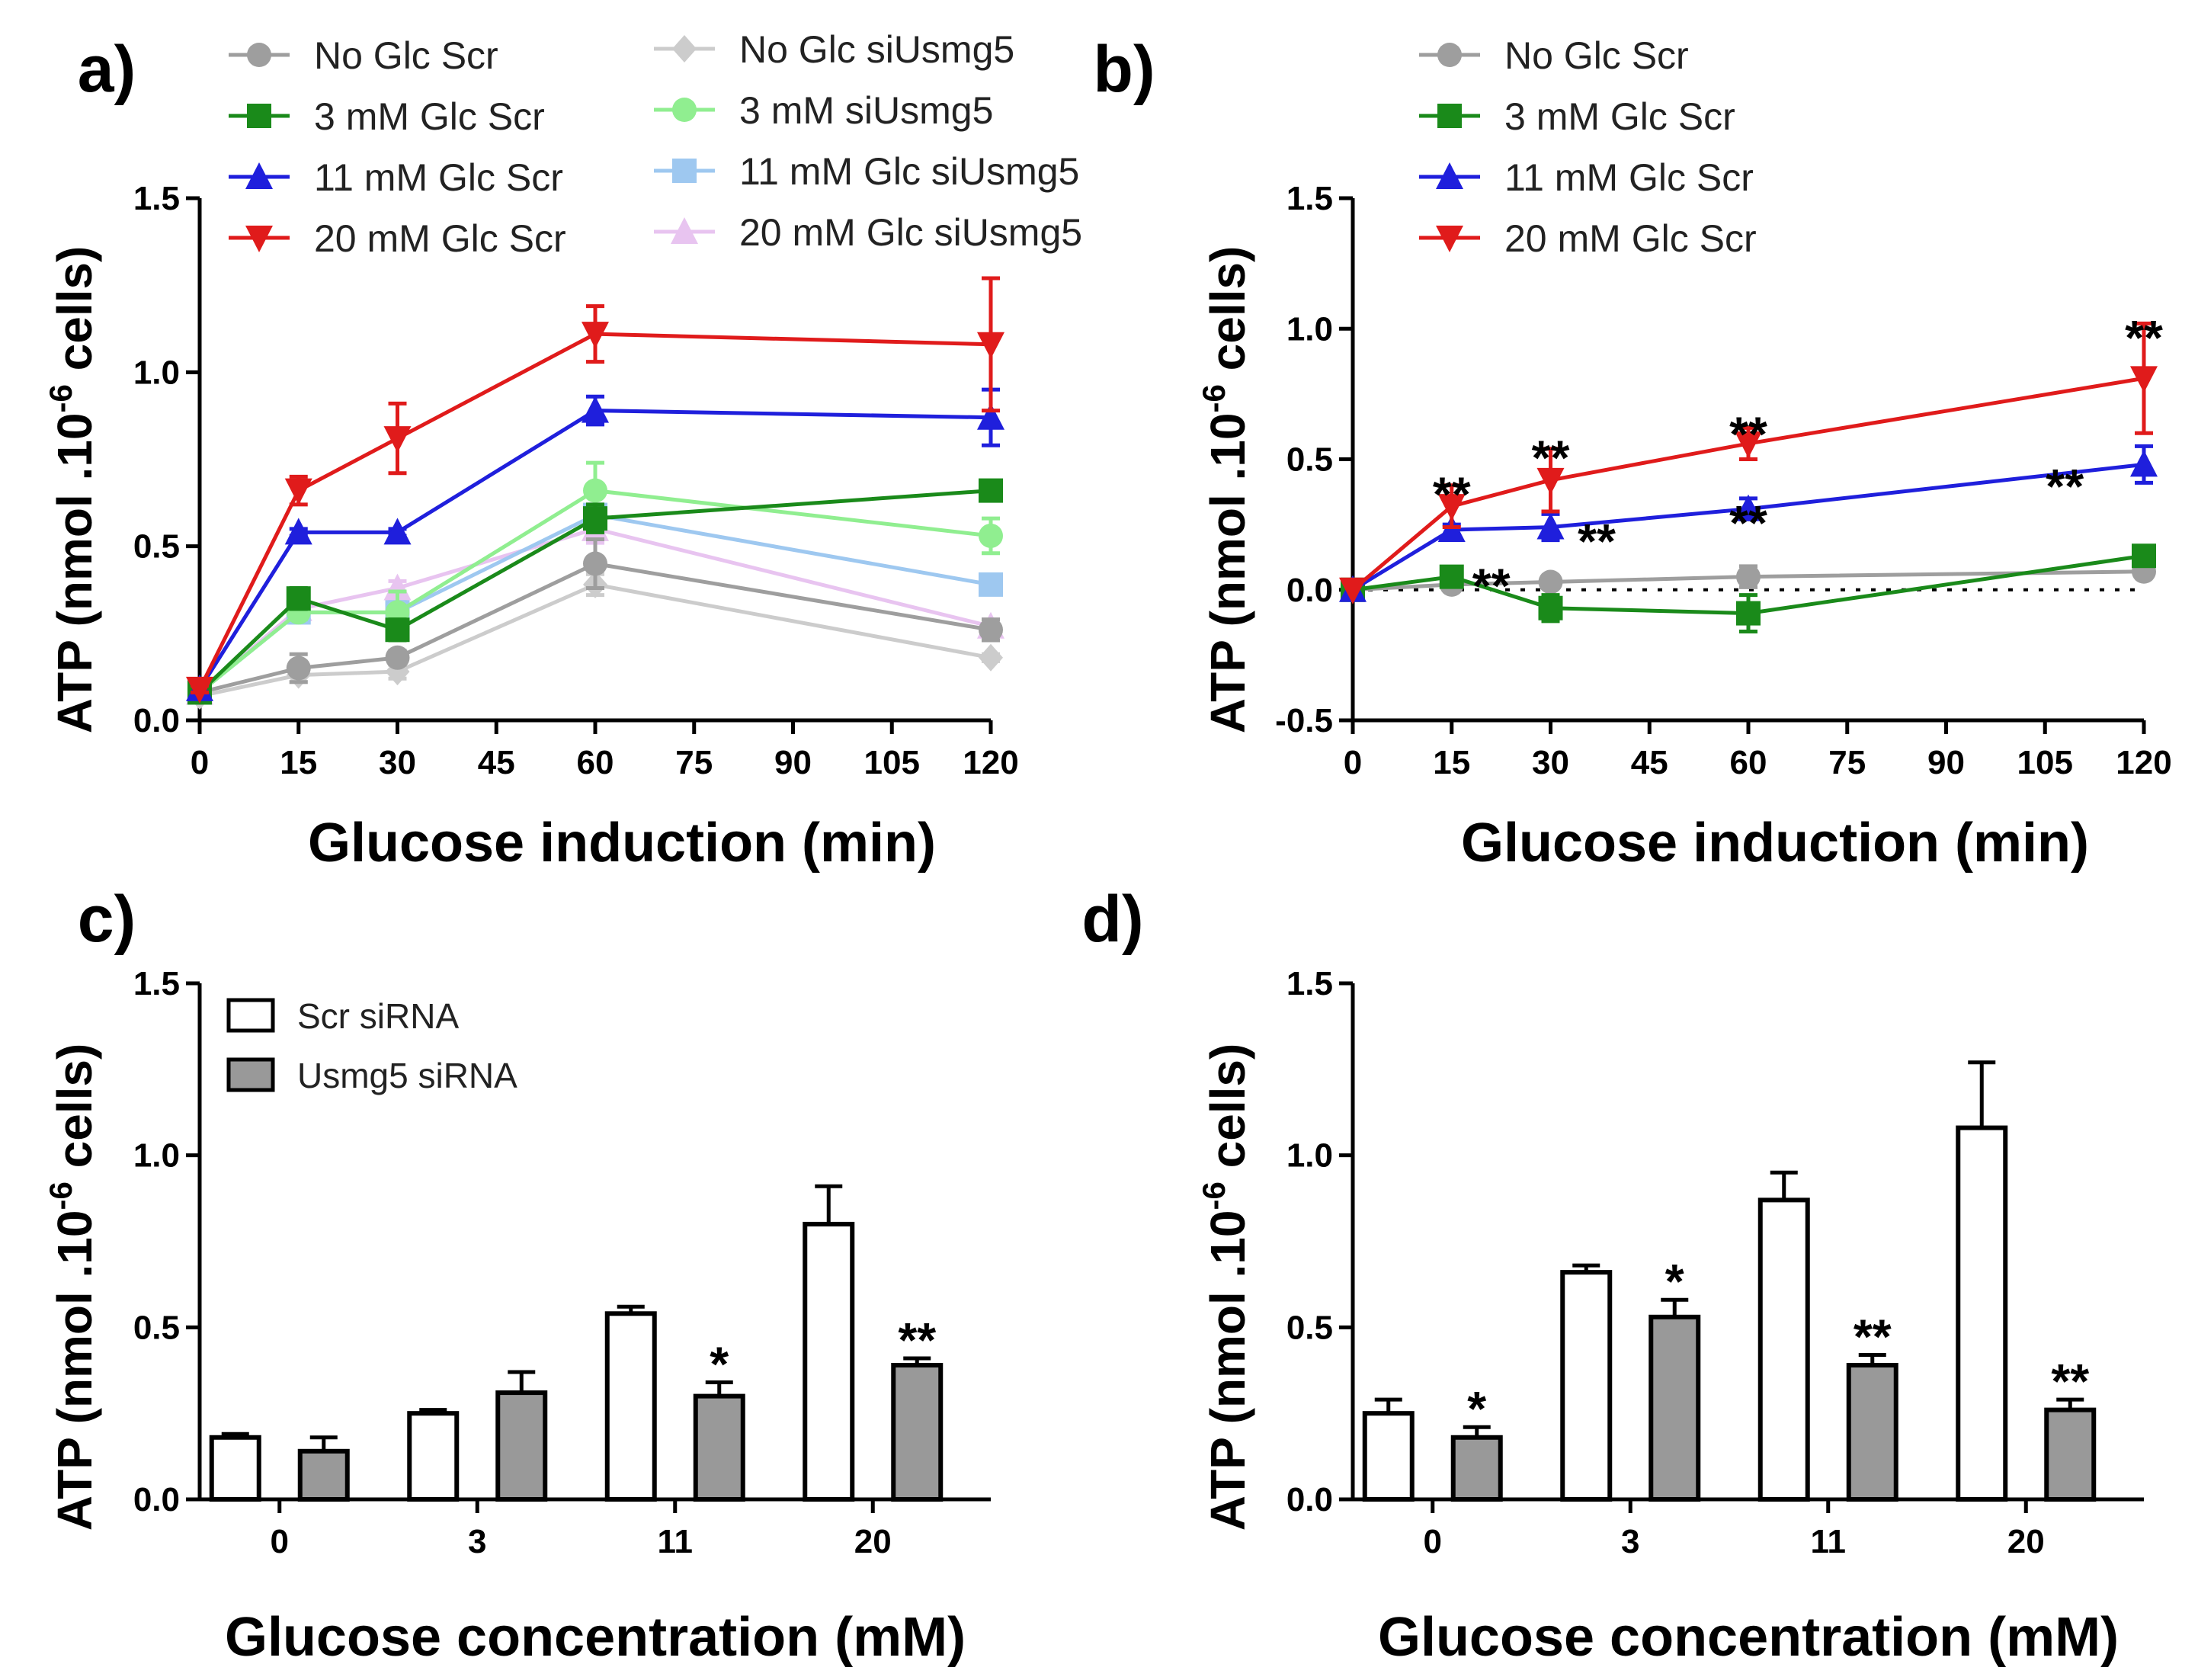 Image resolution: width=2198 pixels, height=1680 pixels. Describe the element at coordinates (250, 1015) in the screenshot. I see `legend-swatch` at that location.